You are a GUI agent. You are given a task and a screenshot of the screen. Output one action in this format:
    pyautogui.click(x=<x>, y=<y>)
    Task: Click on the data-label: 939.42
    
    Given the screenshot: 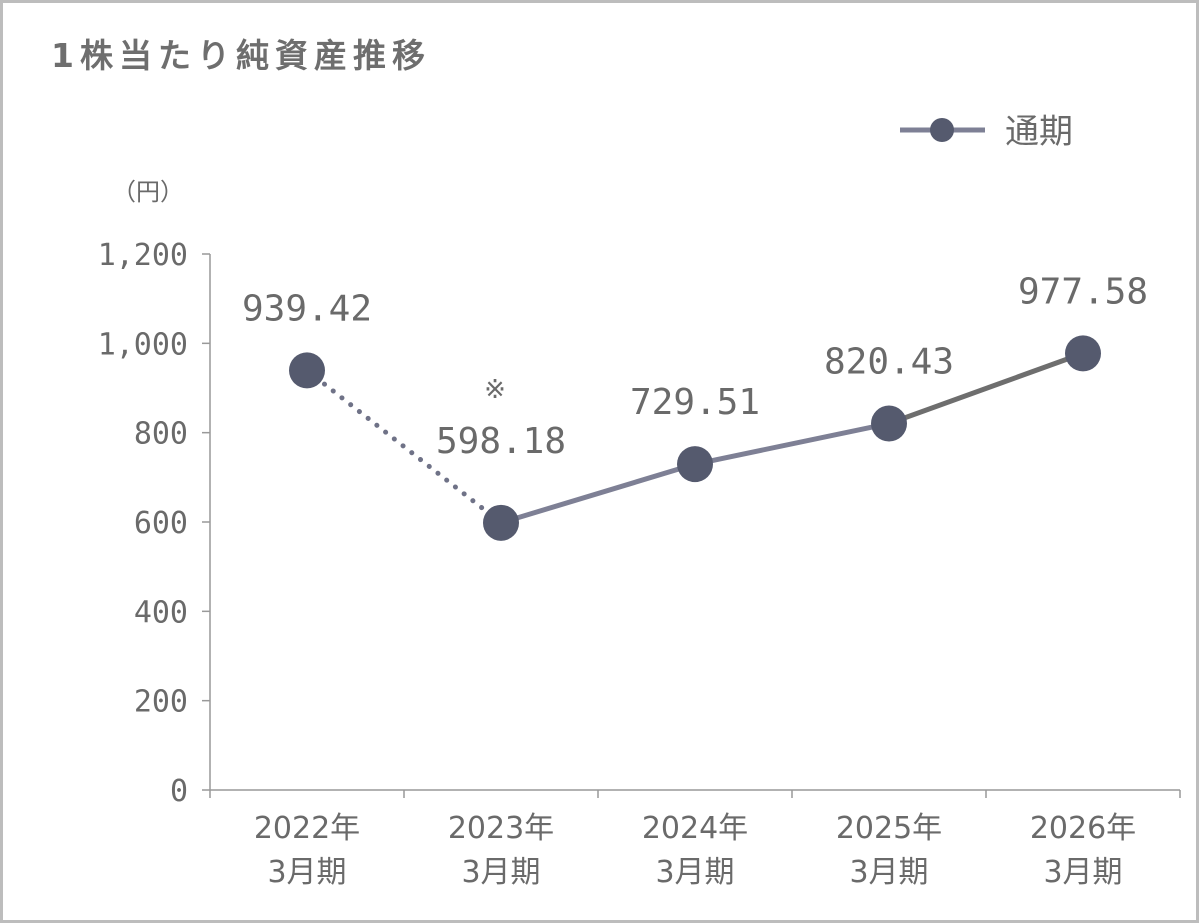 What is the action you would take?
    pyautogui.click(x=307, y=308)
    